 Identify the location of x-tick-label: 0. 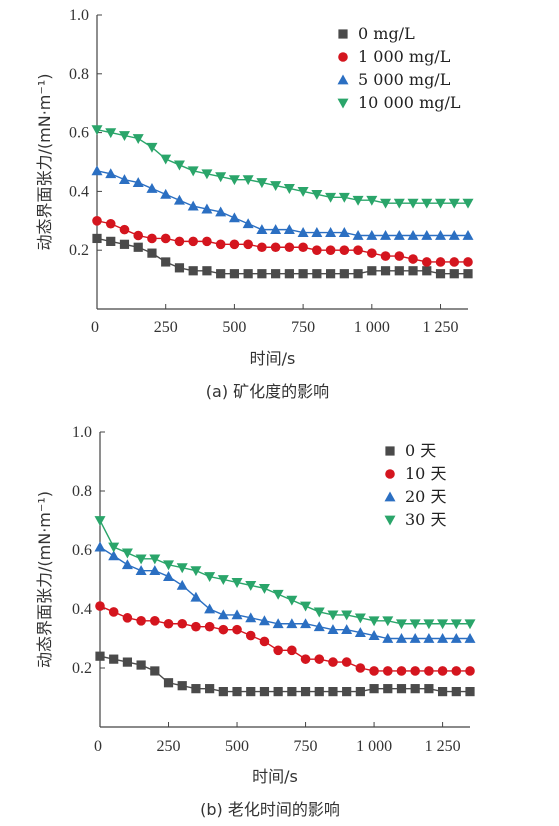
(98, 746).